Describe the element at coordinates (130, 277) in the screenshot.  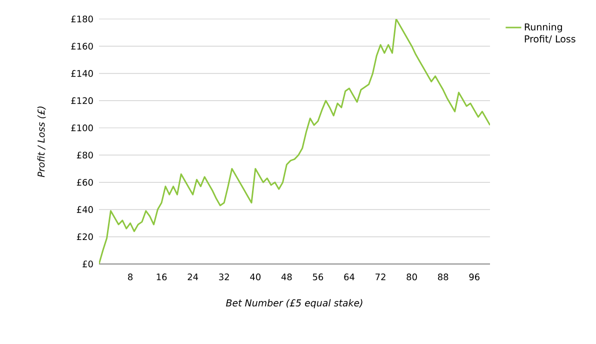
I see `x-tick-label: 8` at that location.